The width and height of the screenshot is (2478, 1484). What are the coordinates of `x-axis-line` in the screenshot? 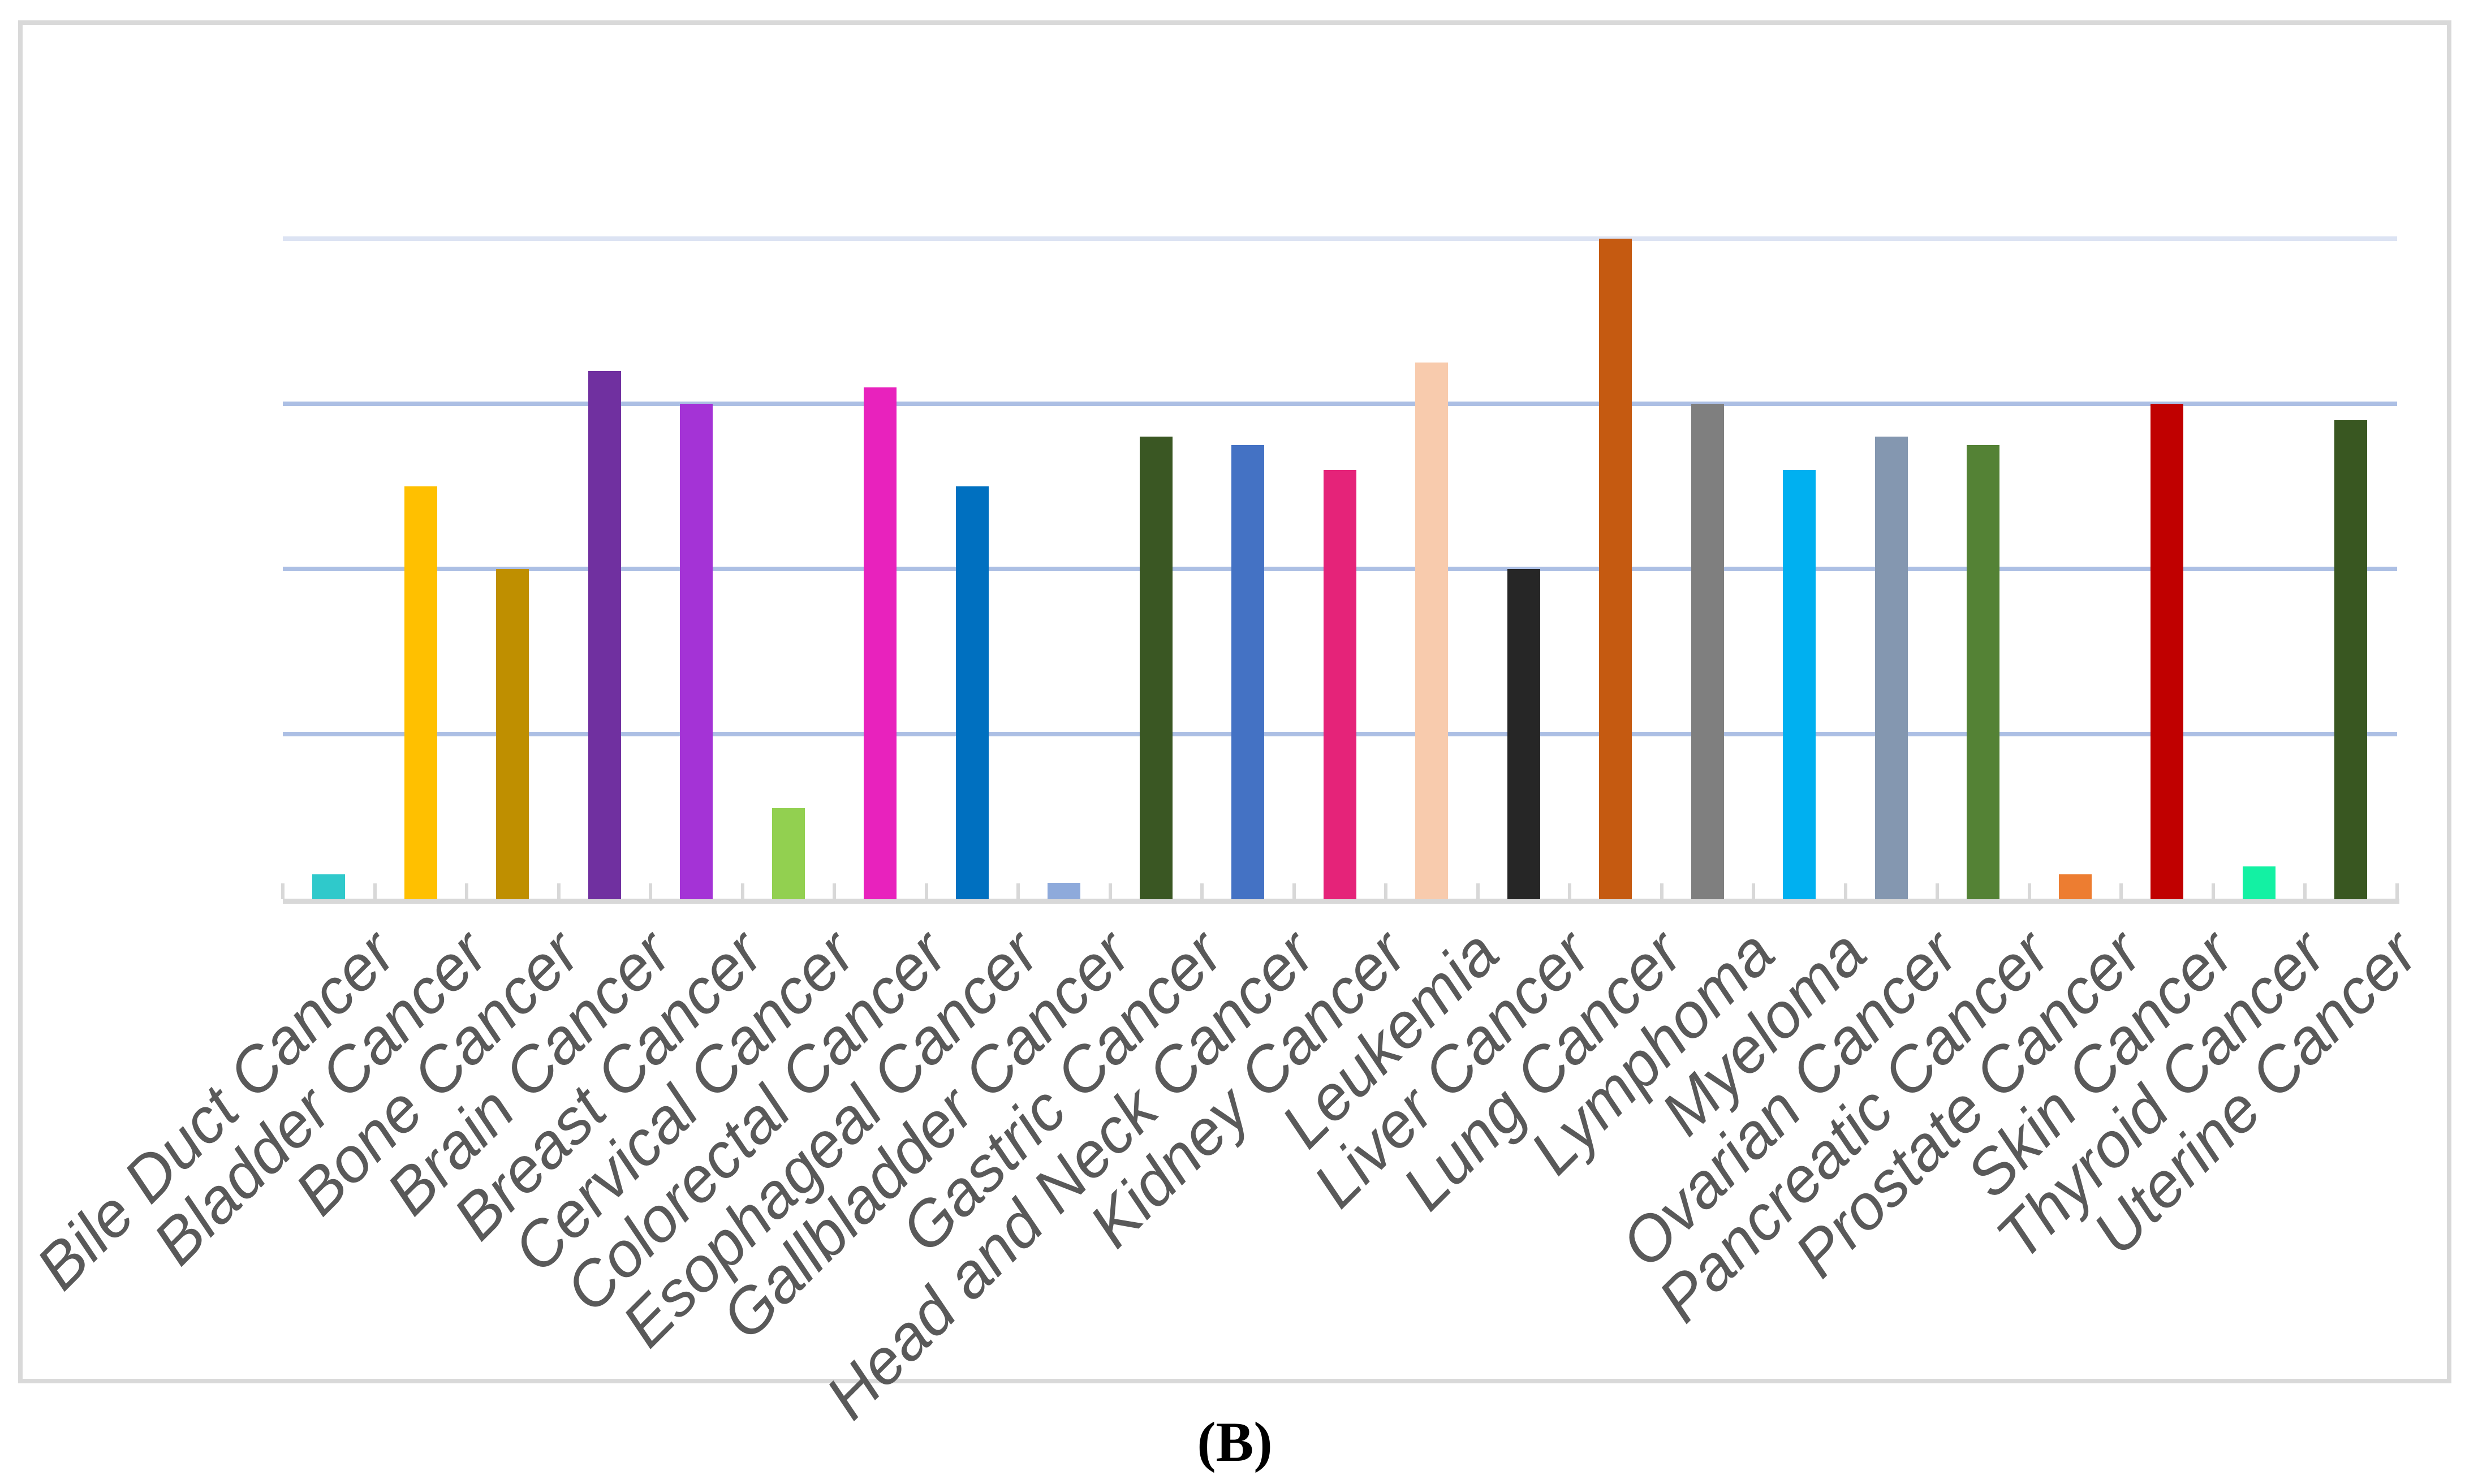 It's located at (1341, 901).